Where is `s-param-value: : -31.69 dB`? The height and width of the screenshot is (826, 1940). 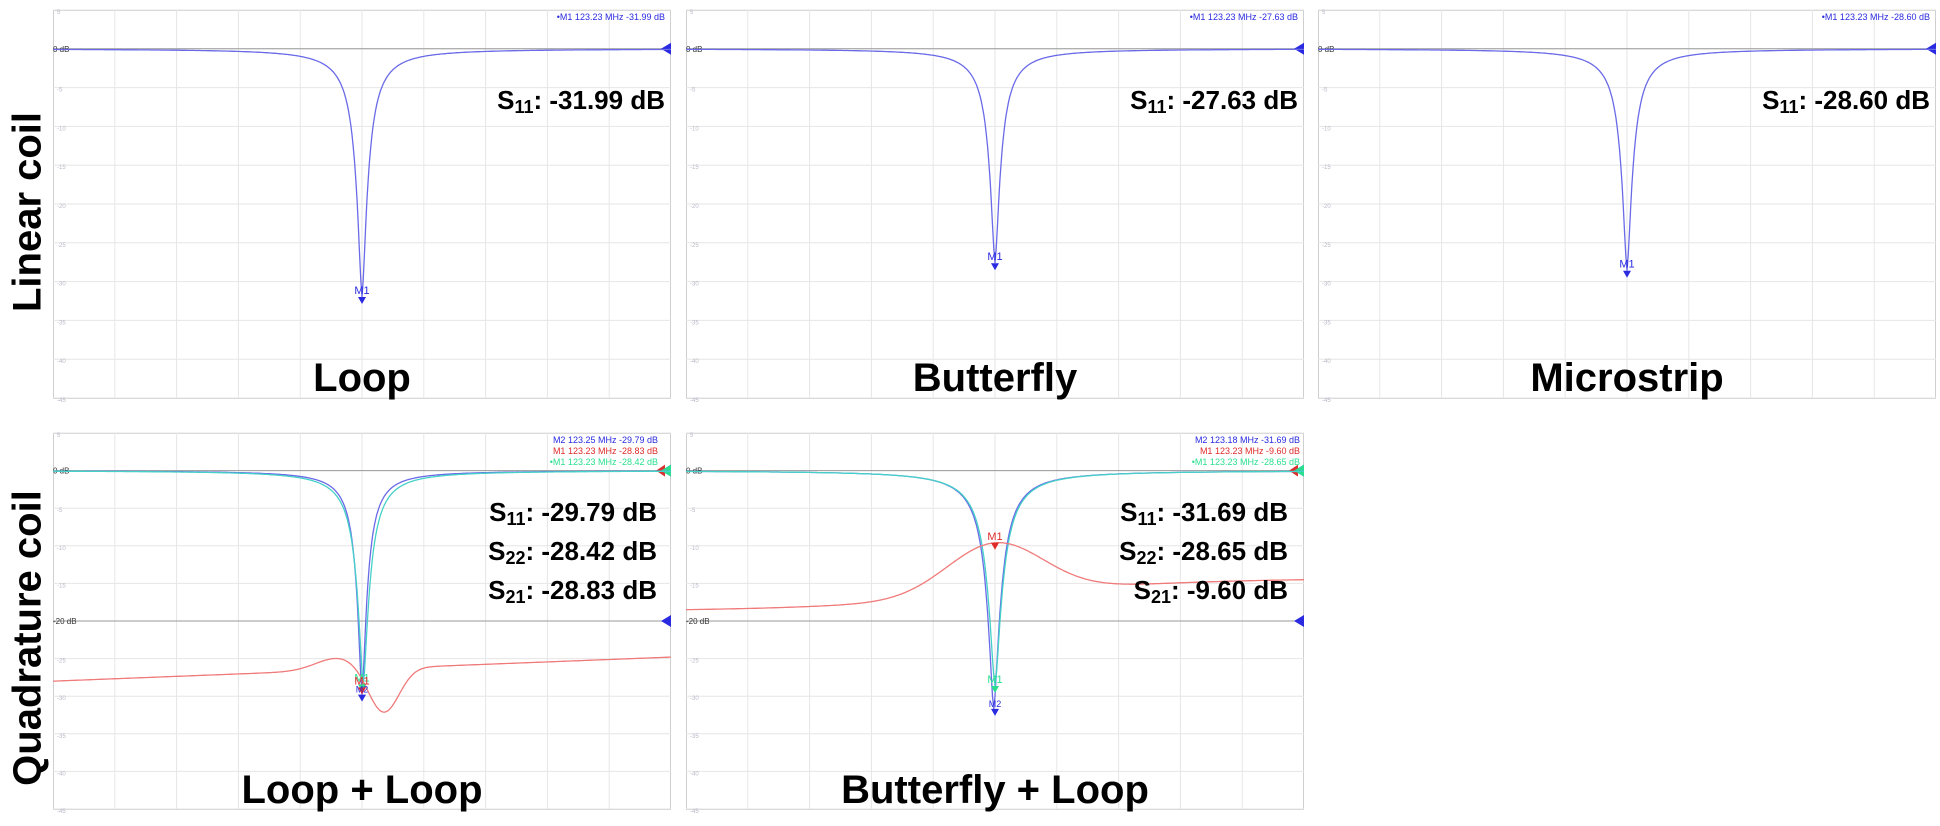
s-param-value: : -31.69 dB is located at coordinates (1222, 512).